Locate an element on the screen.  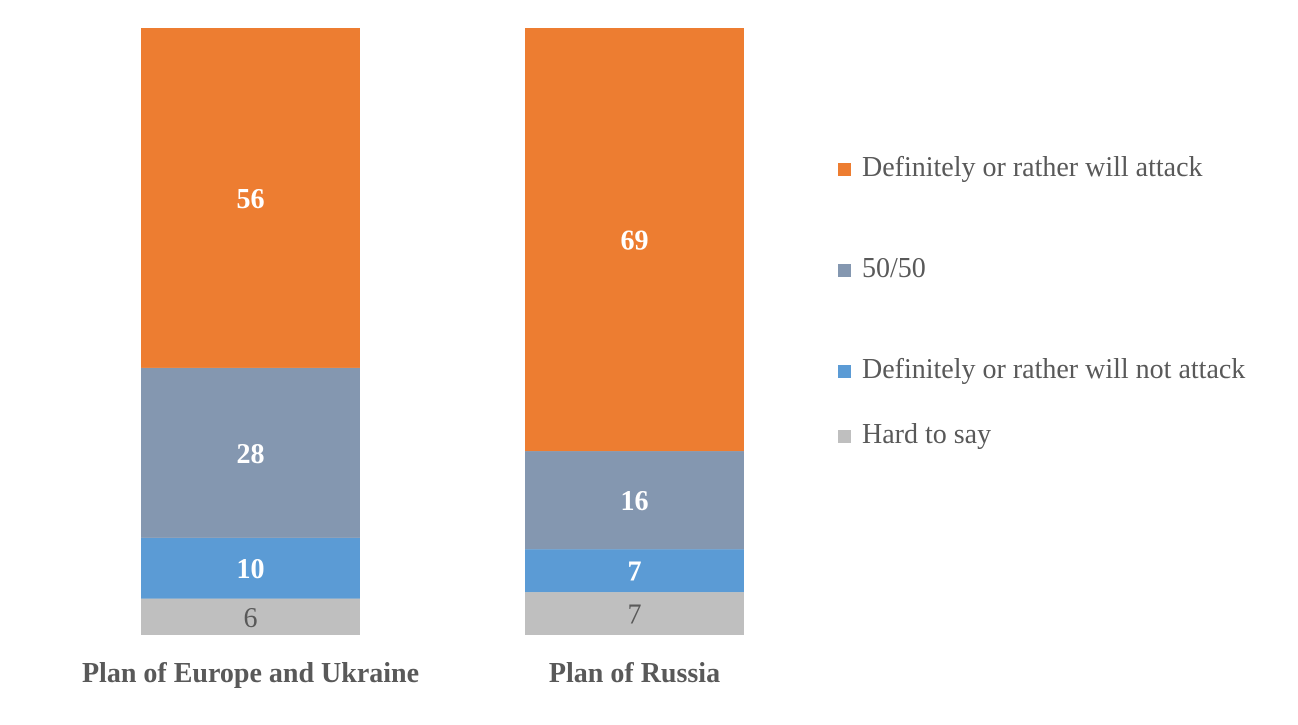
legend-item: Definitely or rather will not attack is located at coordinates (1058, 370).